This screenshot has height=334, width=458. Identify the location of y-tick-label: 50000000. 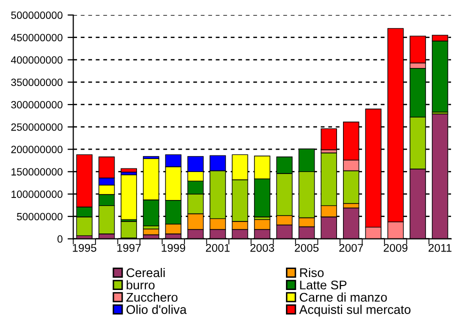
(39, 216).